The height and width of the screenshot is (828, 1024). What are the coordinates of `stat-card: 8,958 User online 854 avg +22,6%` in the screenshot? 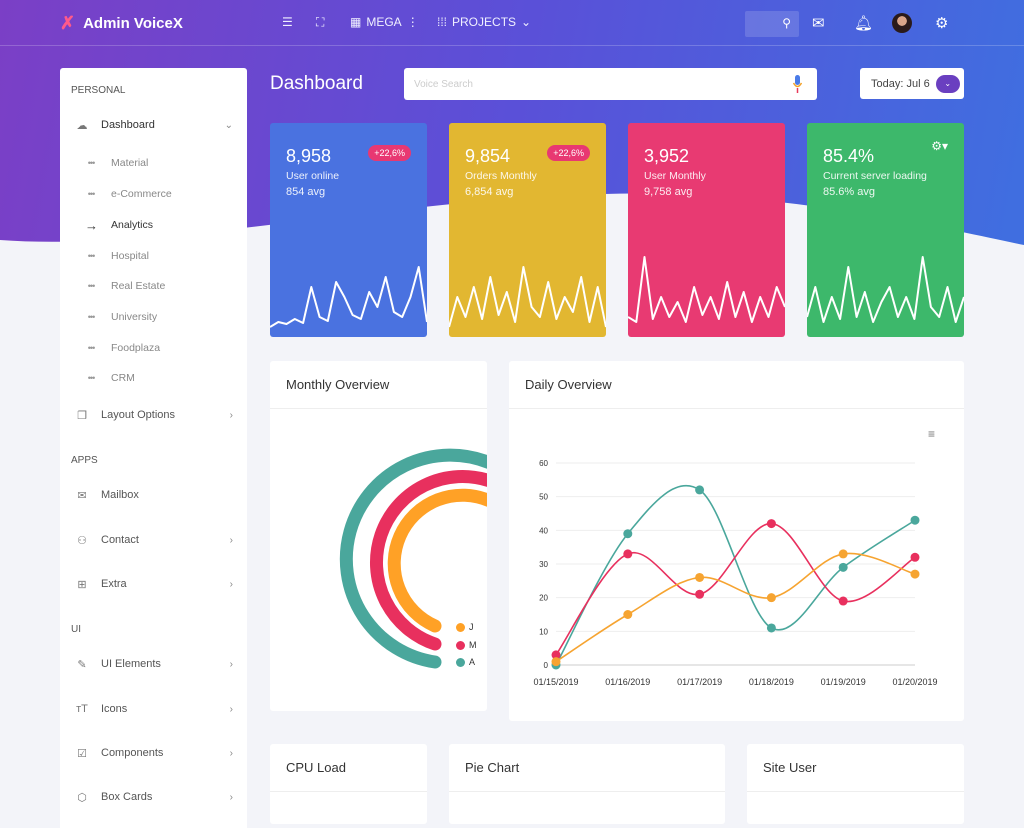 It's located at (348, 230).